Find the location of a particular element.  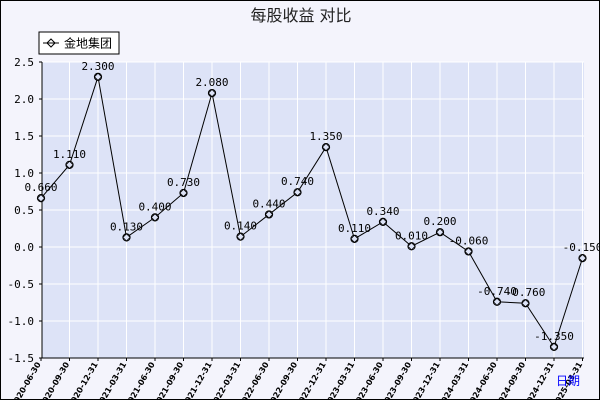

chart-title: 每股收益 对比 is located at coordinates (300, 15).